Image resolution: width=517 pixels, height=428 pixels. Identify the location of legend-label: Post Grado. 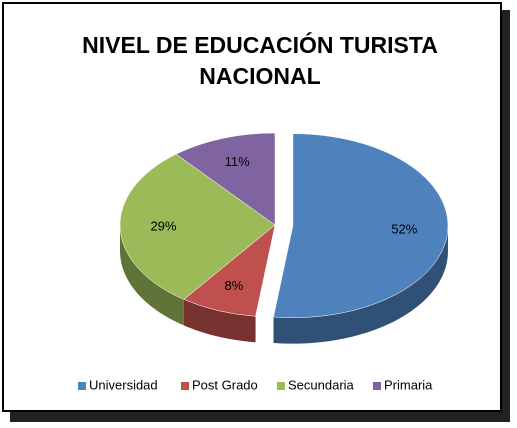
(225, 384).